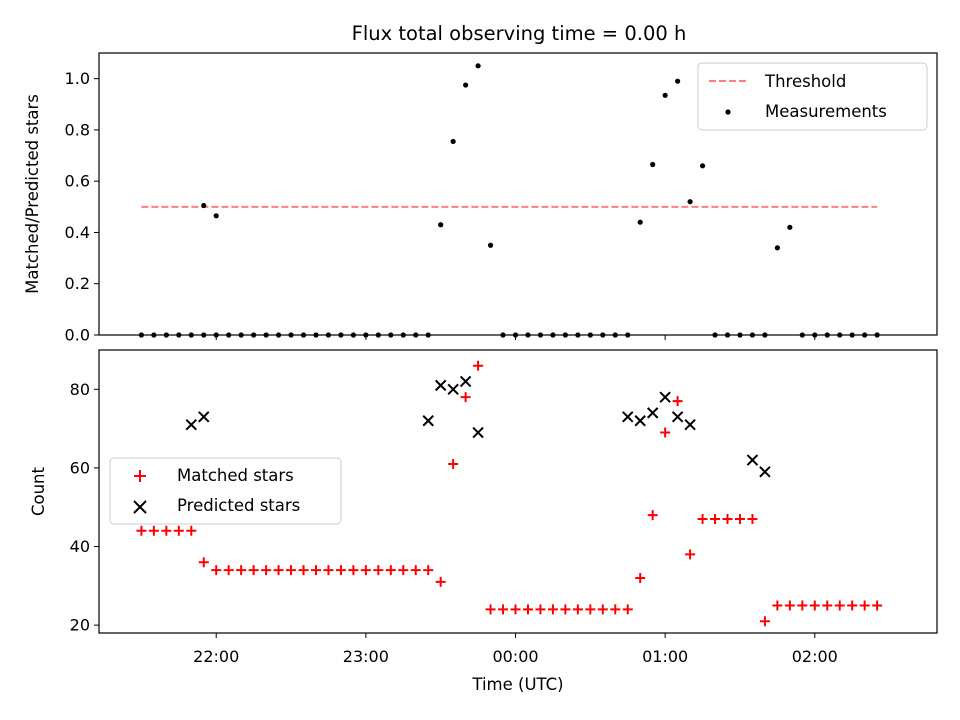 This screenshot has height=720, width=960. What do you see at coordinates (366, 656) in the screenshot?
I see `x-tick-label: 23:00` at bounding box center [366, 656].